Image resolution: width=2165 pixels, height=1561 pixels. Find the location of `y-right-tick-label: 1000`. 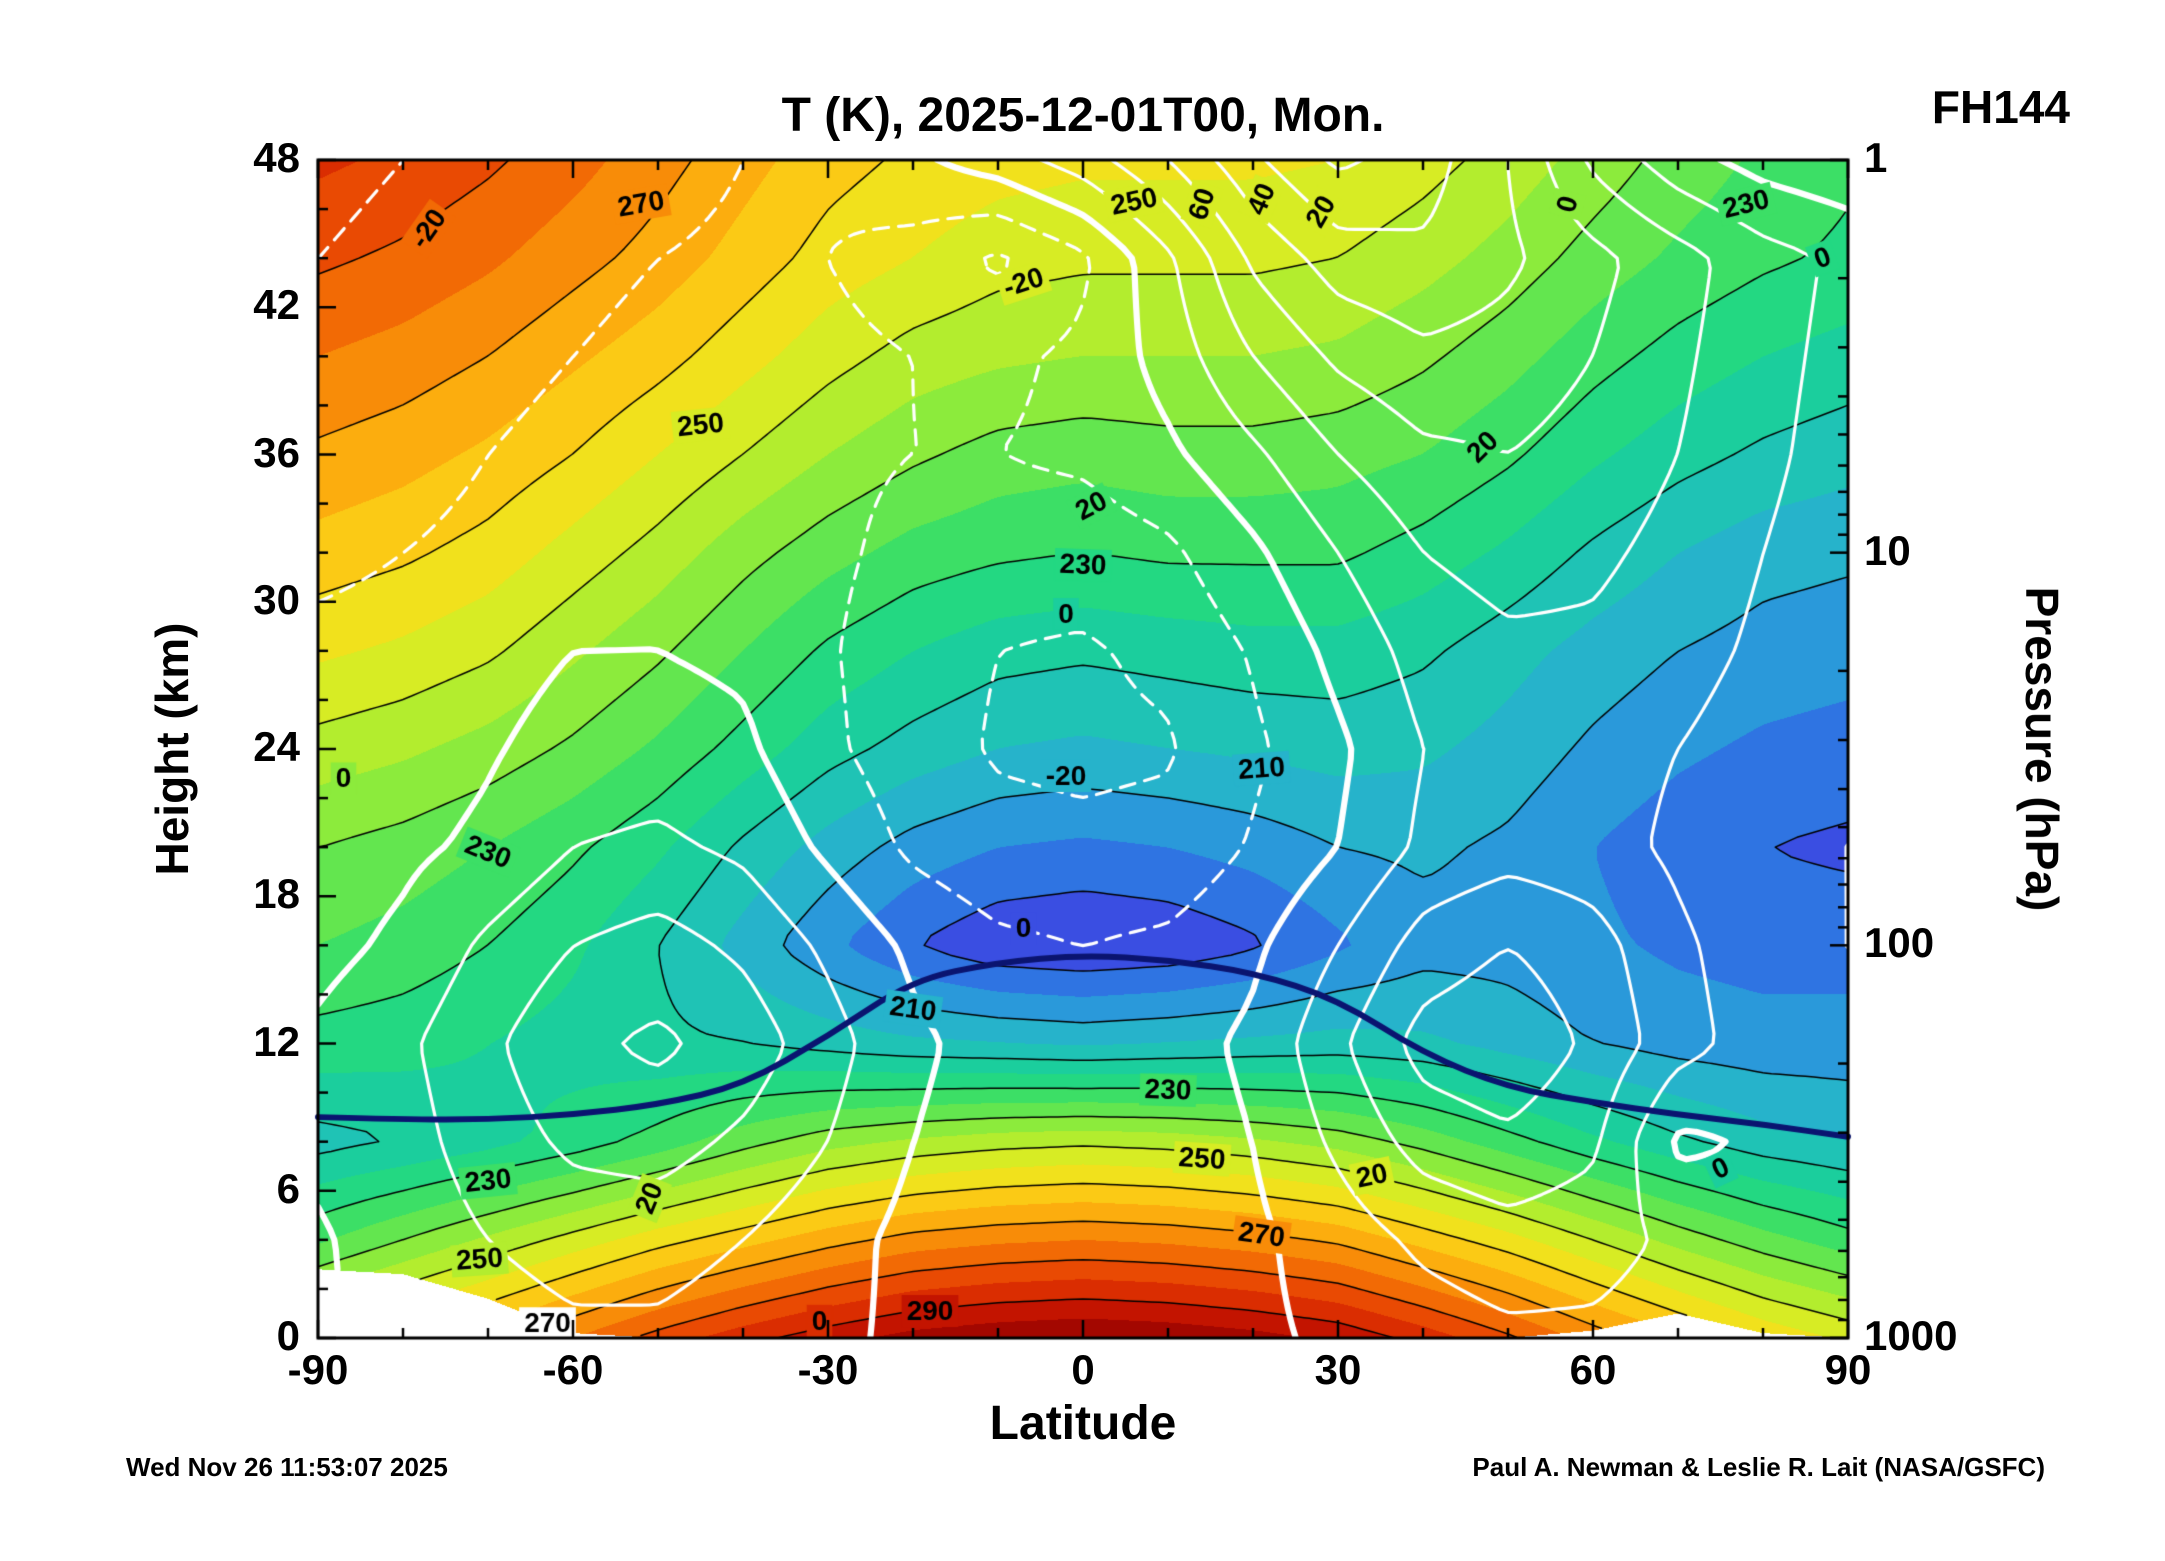

y-right-tick-label: 1000 is located at coordinates (1911, 1335).